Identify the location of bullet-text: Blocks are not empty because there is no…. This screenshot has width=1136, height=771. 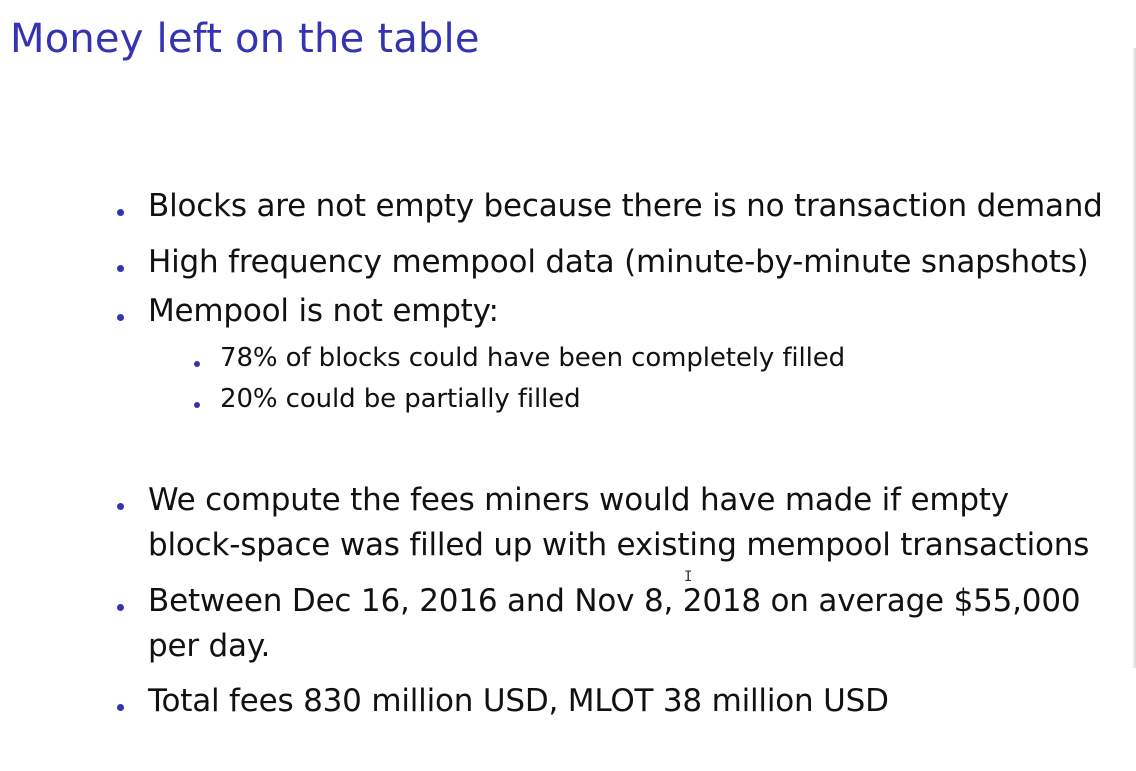
(625, 206).